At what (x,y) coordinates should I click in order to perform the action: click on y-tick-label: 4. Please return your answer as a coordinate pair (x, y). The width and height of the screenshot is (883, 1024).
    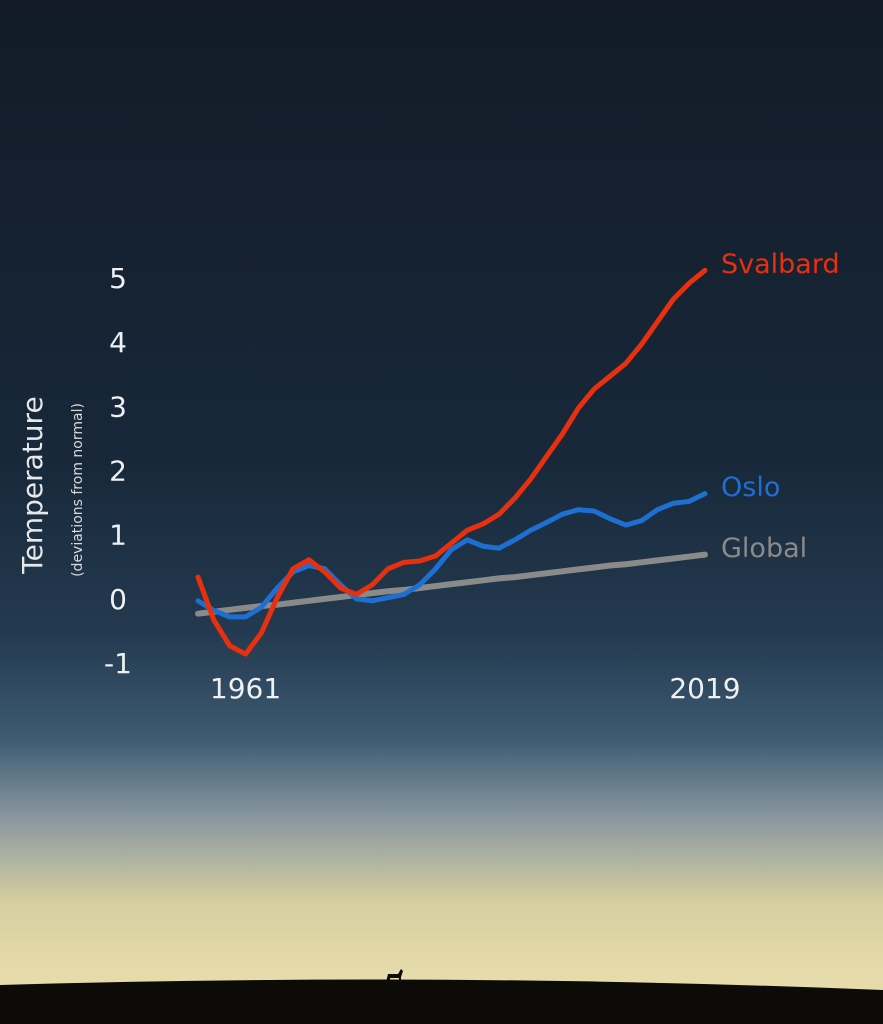
    Looking at the image, I should click on (118, 342).